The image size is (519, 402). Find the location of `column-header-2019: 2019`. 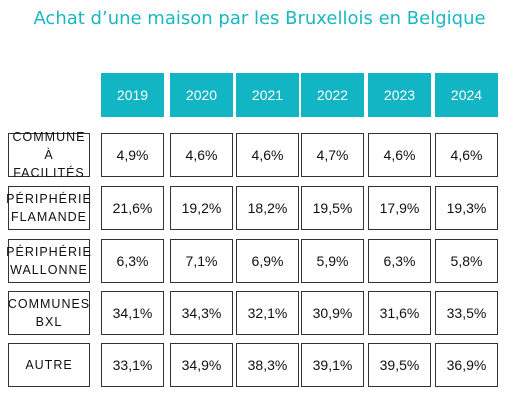

column-header-2019: 2019 is located at coordinates (132, 95).